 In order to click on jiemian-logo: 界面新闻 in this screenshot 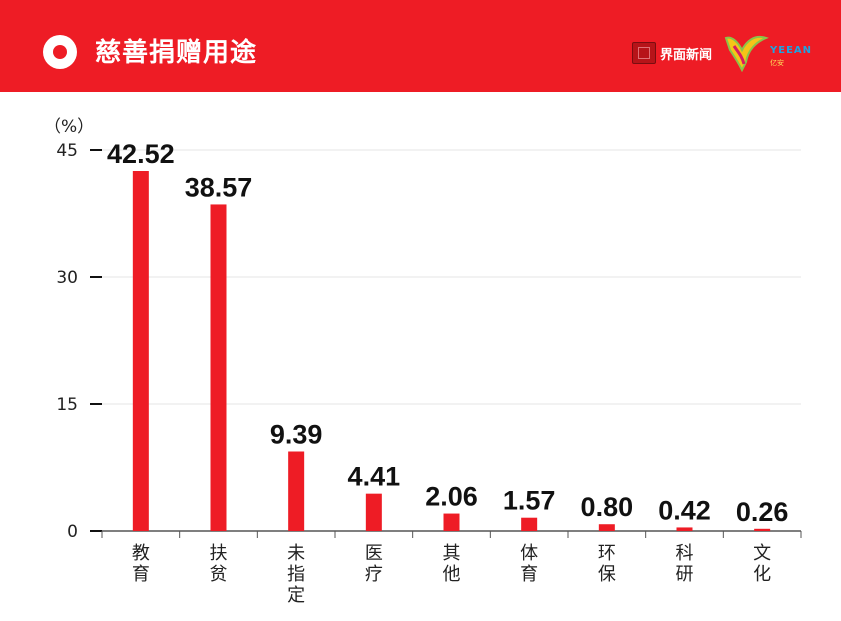, I will do `click(672, 53)`.